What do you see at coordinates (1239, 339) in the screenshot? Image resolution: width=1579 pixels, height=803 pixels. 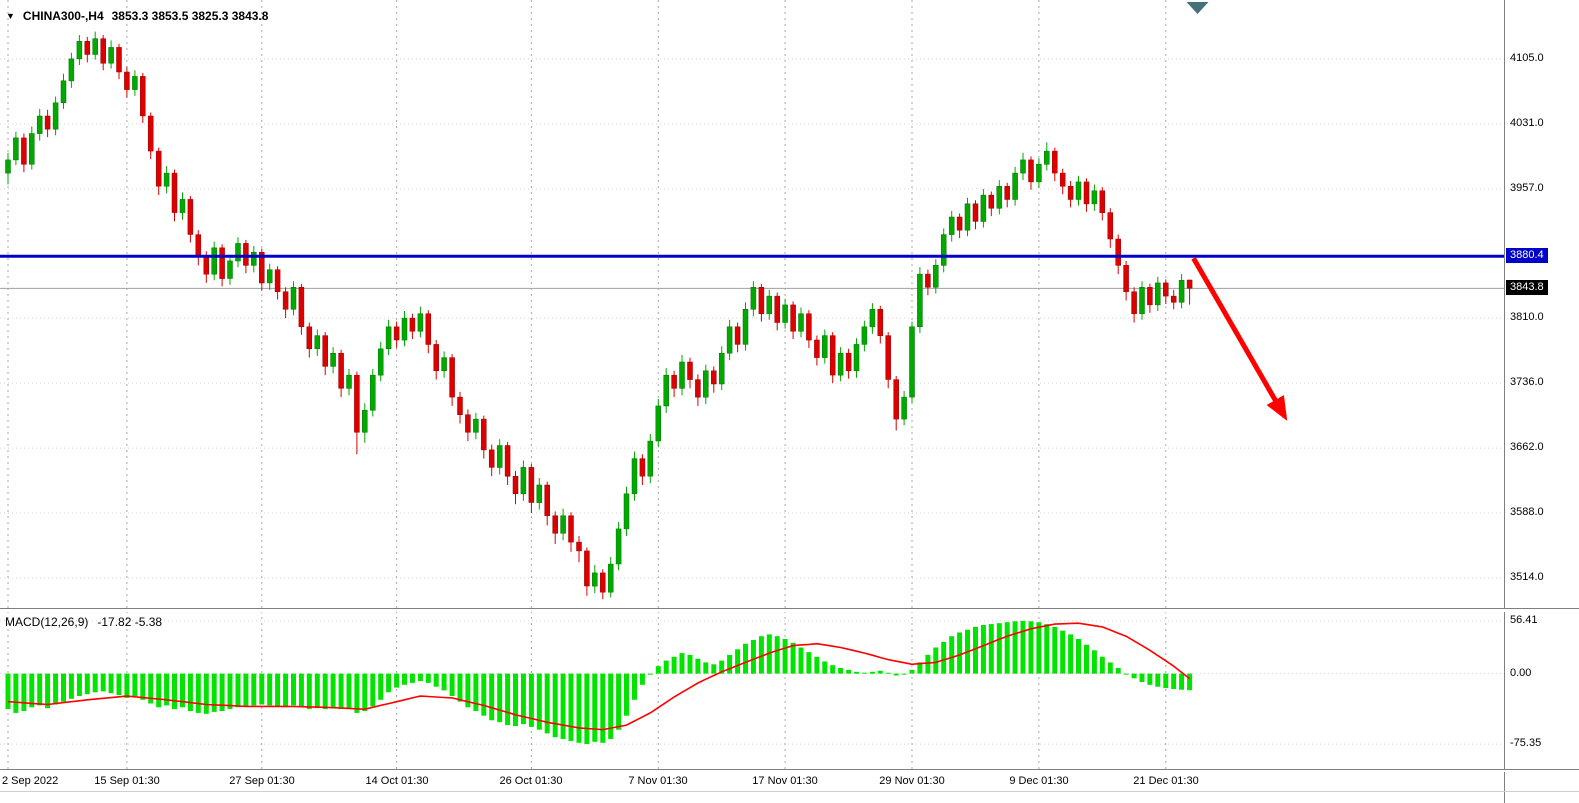 I see `down-arrow-annotation` at bounding box center [1239, 339].